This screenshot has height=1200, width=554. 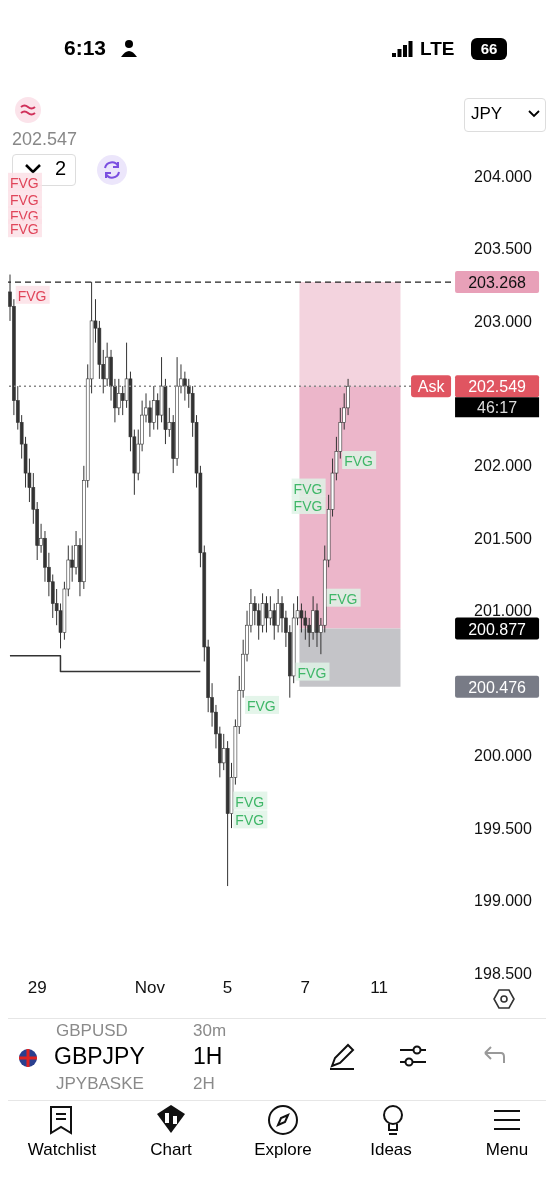 I want to click on text: GBPUSD, so click(x=92, y=1031).